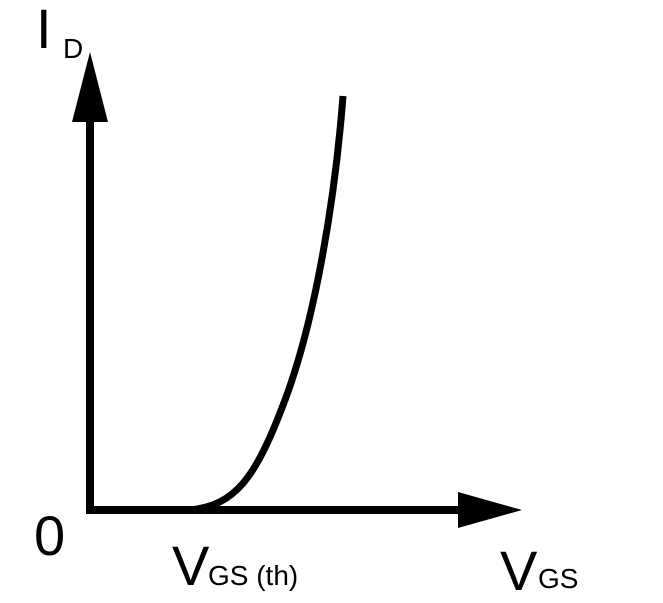 This screenshot has height=603, width=663. What do you see at coordinates (253, 575) in the screenshot?
I see `threshold-subscript: GS (th)` at bounding box center [253, 575].